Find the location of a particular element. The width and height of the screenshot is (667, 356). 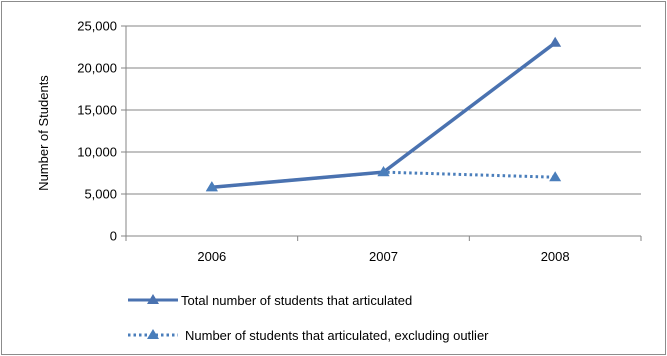

x-tick-labels: 2006 2007 2008 is located at coordinates (383, 256).